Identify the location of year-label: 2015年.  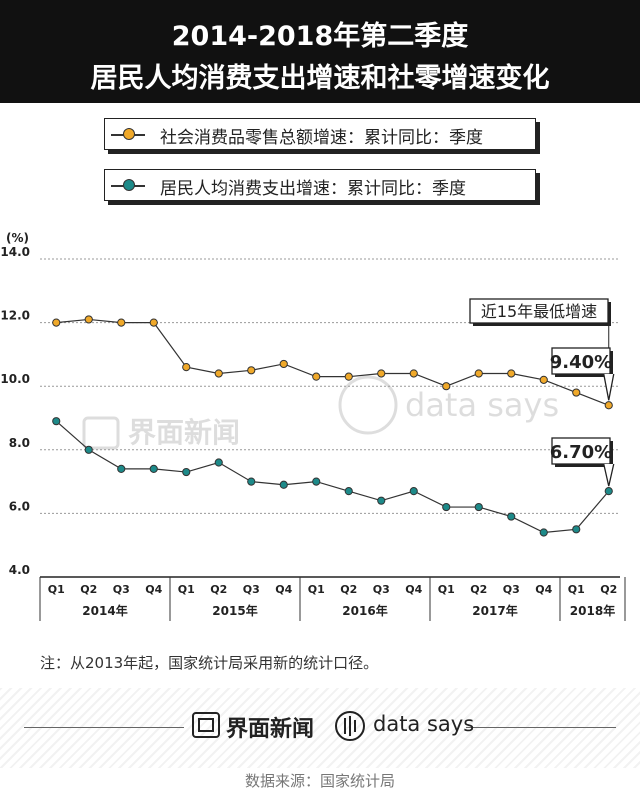
(234, 610).